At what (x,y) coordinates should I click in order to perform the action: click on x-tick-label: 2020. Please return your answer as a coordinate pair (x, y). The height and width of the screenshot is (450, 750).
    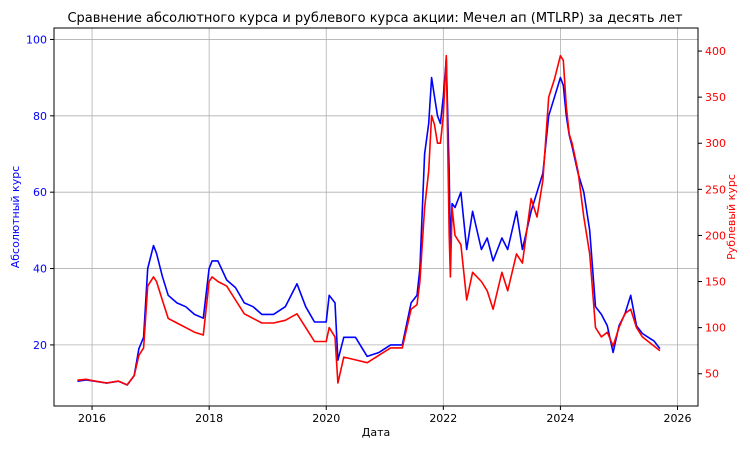
    Looking at the image, I should click on (326, 418).